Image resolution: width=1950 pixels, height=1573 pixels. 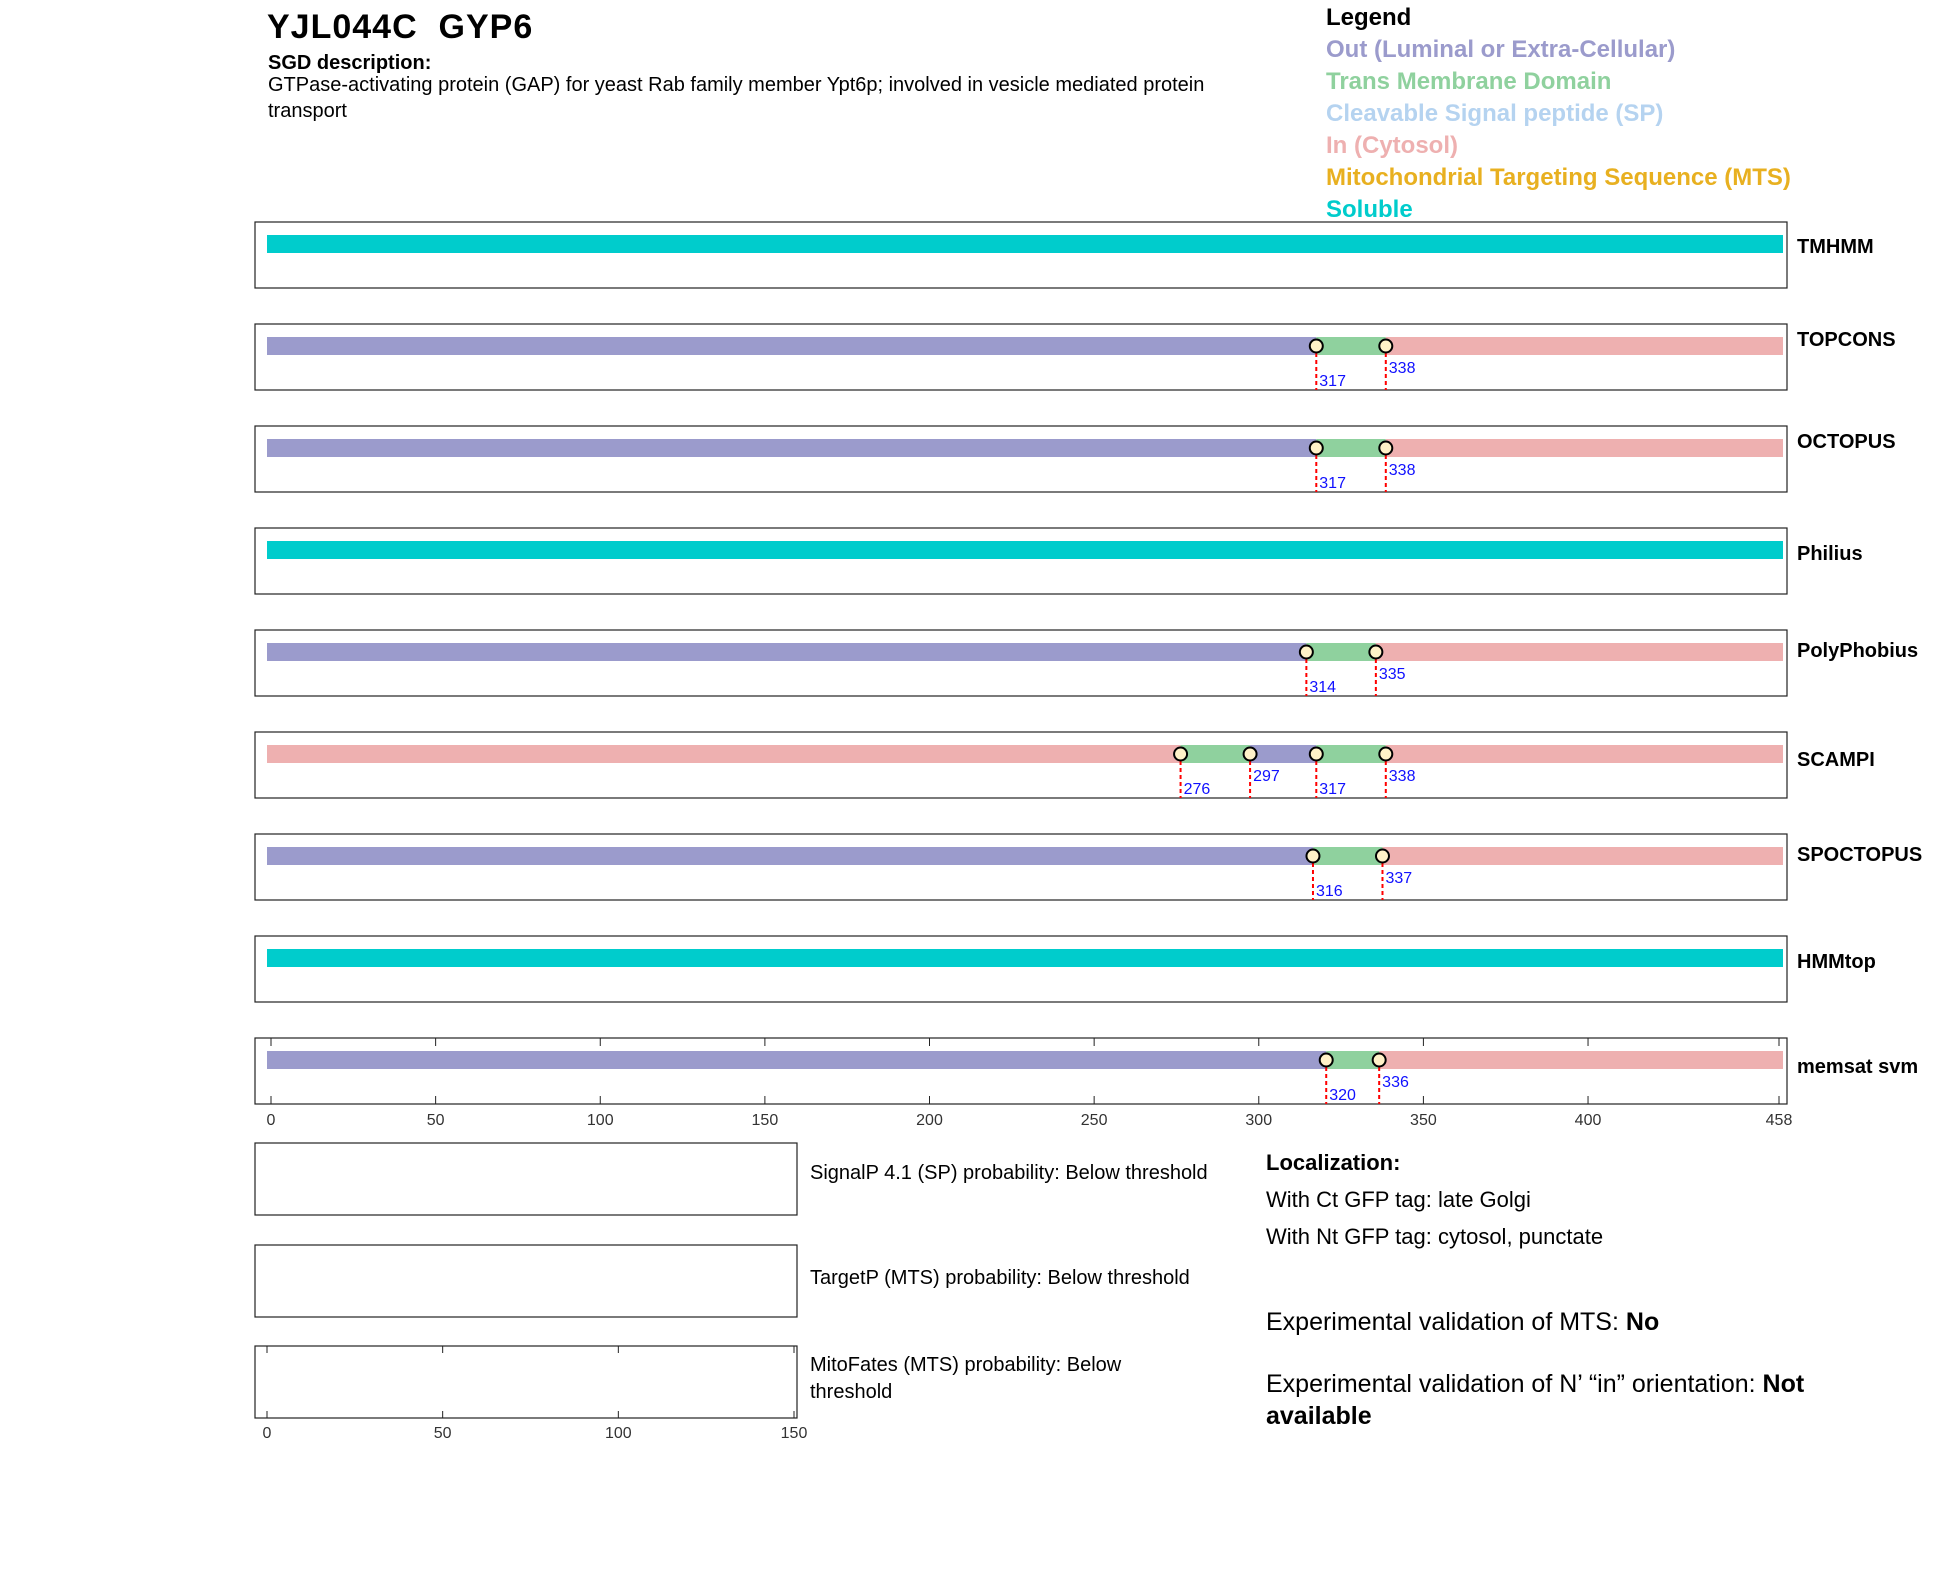 What do you see at coordinates (1857, 1067) in the screenshot?
I see `track-label-memsat-svm: memsat svm` at bounding box center [1857, 1067].